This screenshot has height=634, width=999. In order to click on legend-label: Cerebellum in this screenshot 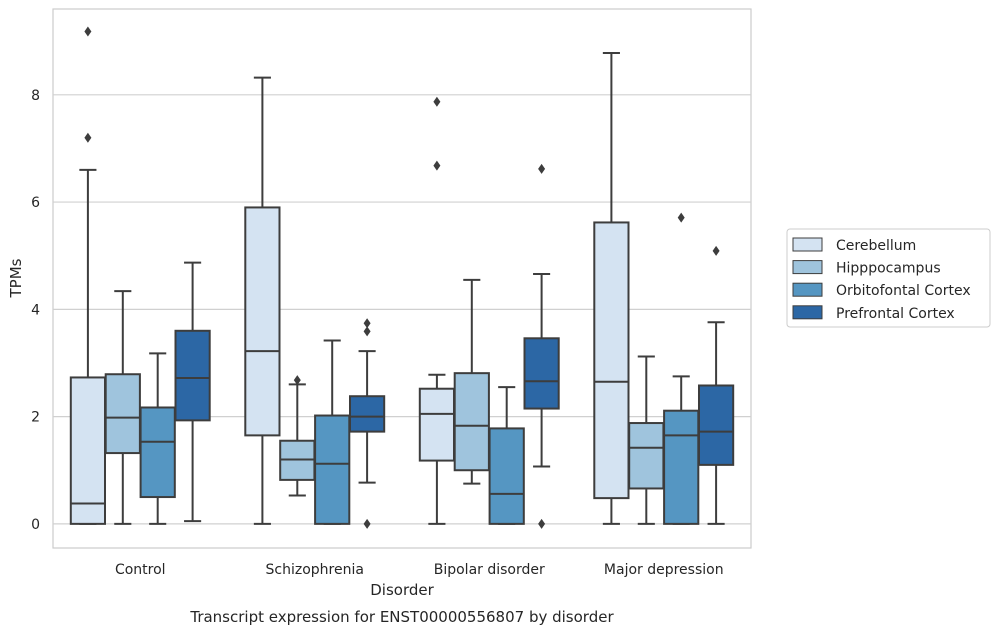, I will do `click(876, 246)`.